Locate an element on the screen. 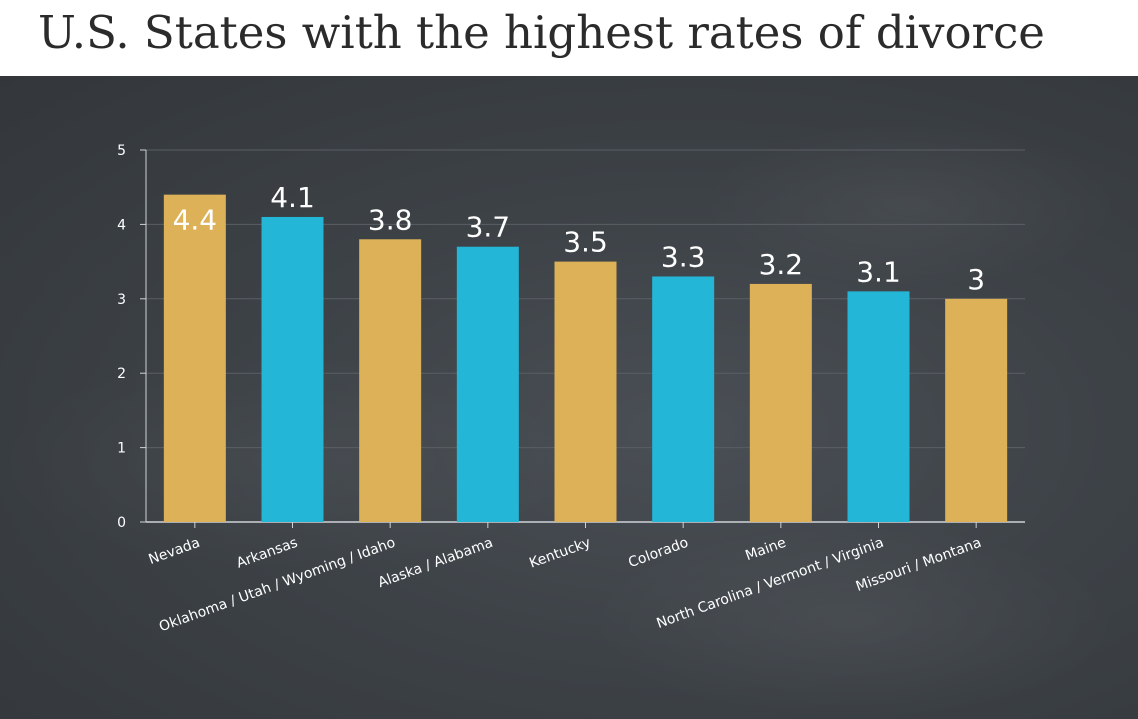 This screenshot has width=1138, height=719. data-label: 3 is located at coordinates (976, 279).